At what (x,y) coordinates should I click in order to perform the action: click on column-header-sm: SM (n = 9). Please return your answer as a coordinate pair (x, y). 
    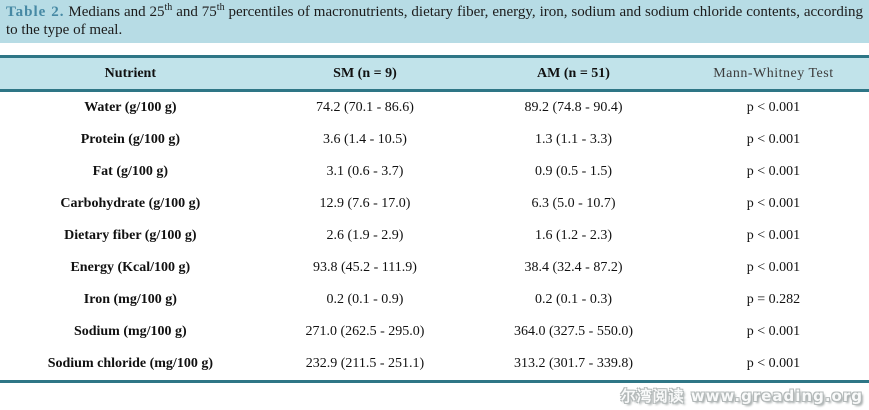
    Looking at the image, I should click on (365, 74).